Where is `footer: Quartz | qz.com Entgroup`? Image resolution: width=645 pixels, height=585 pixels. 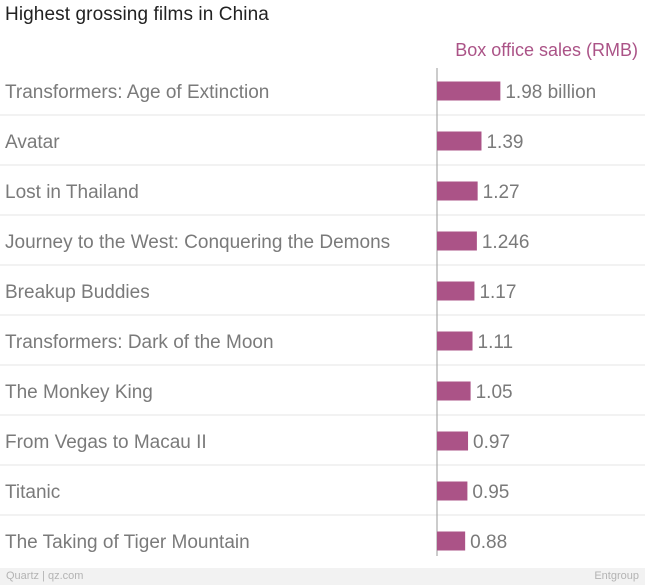
footer: Quartz | qz.com Entgroup is located at coordinates (322, 576).